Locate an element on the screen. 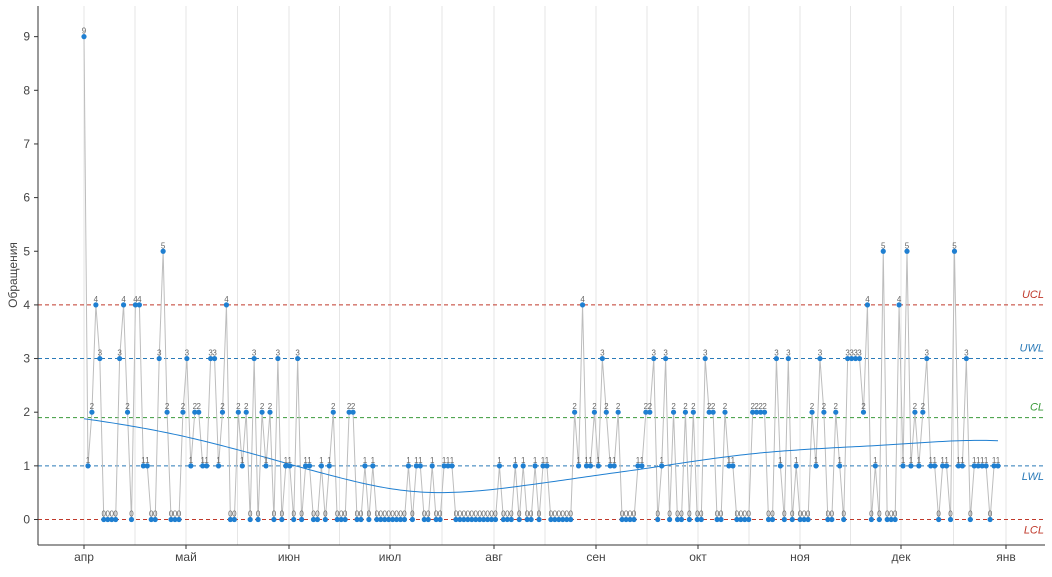 The height and width of the screenshot is (577, 1052). trend-line is located at coordinates (541, 456).